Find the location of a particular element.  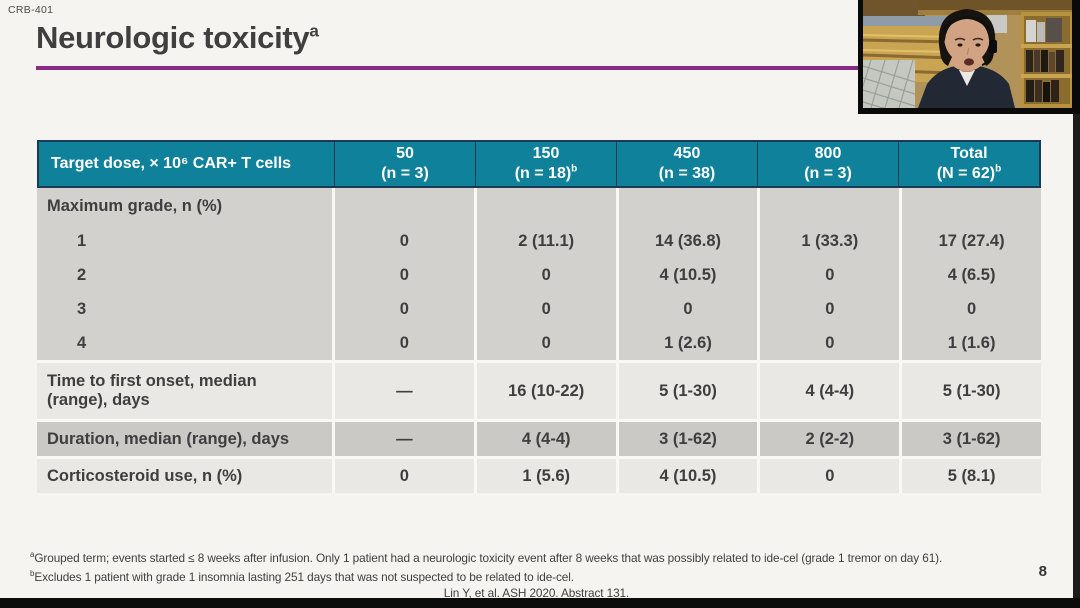

page-title: Neurologic toxicitya is located at coordinates (177, 38).